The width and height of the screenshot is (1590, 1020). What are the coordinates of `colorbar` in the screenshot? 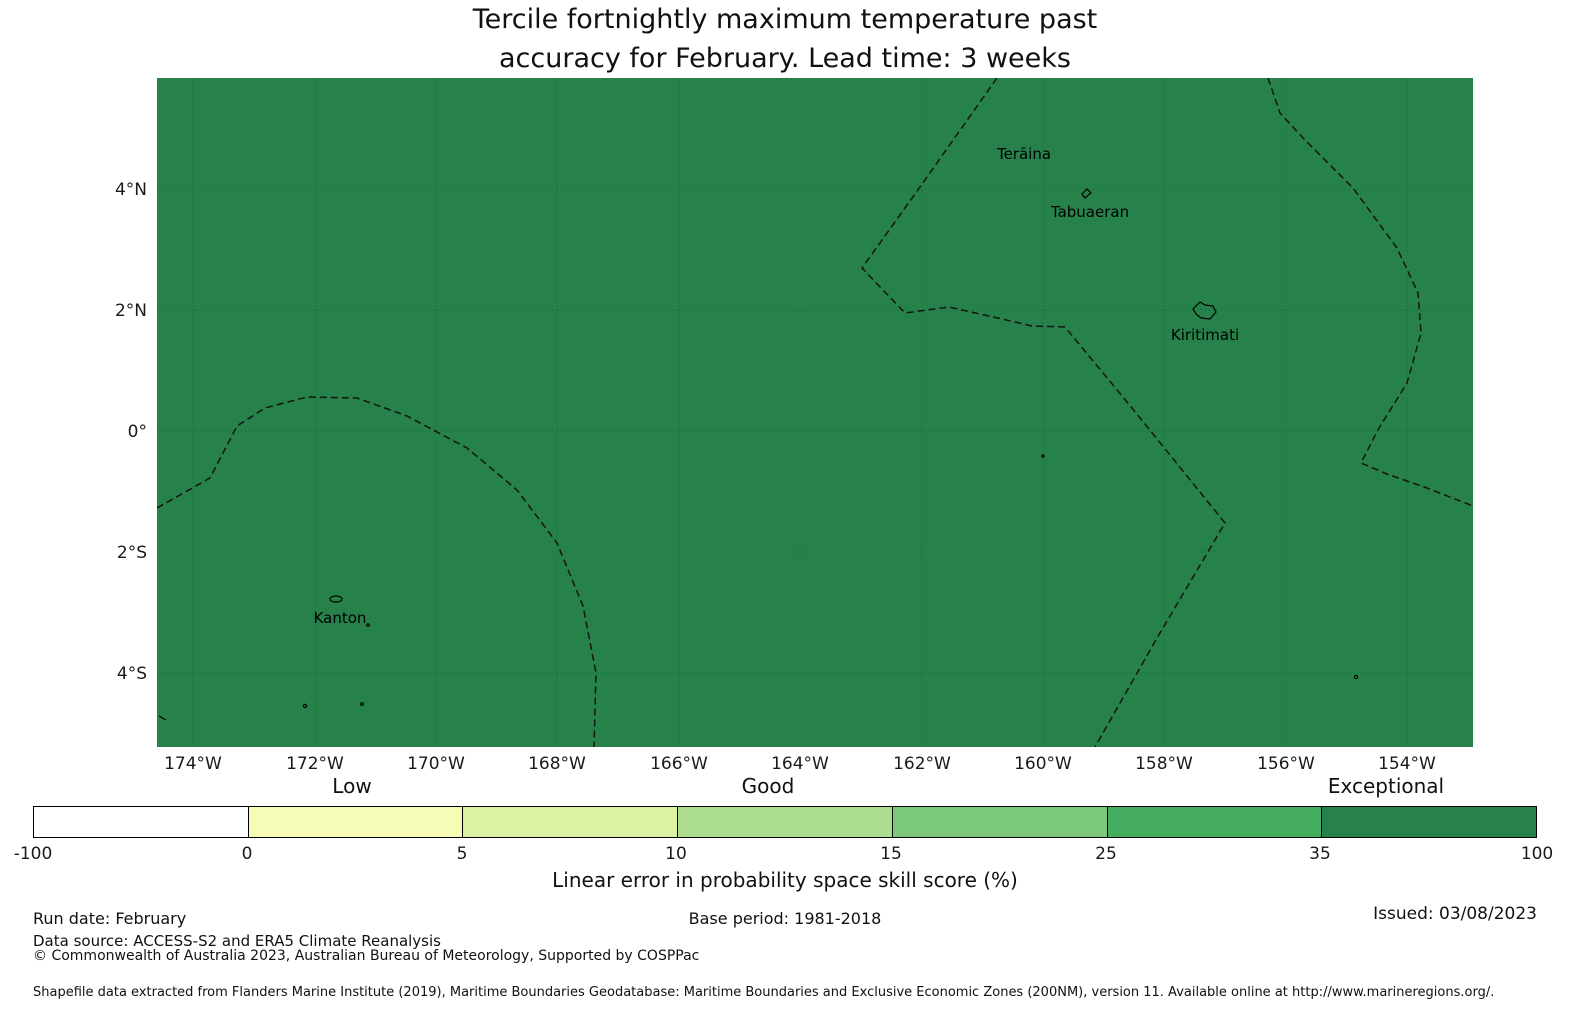 It's located at (785, 822).